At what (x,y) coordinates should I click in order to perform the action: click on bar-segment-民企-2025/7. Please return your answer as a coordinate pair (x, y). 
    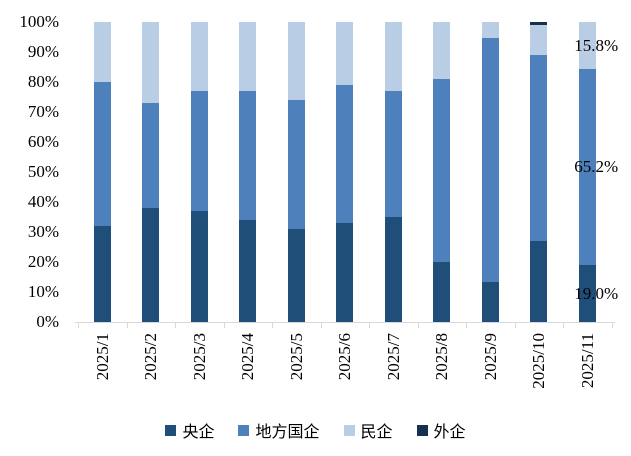
    Looking at the image, I should click on (393, 56).